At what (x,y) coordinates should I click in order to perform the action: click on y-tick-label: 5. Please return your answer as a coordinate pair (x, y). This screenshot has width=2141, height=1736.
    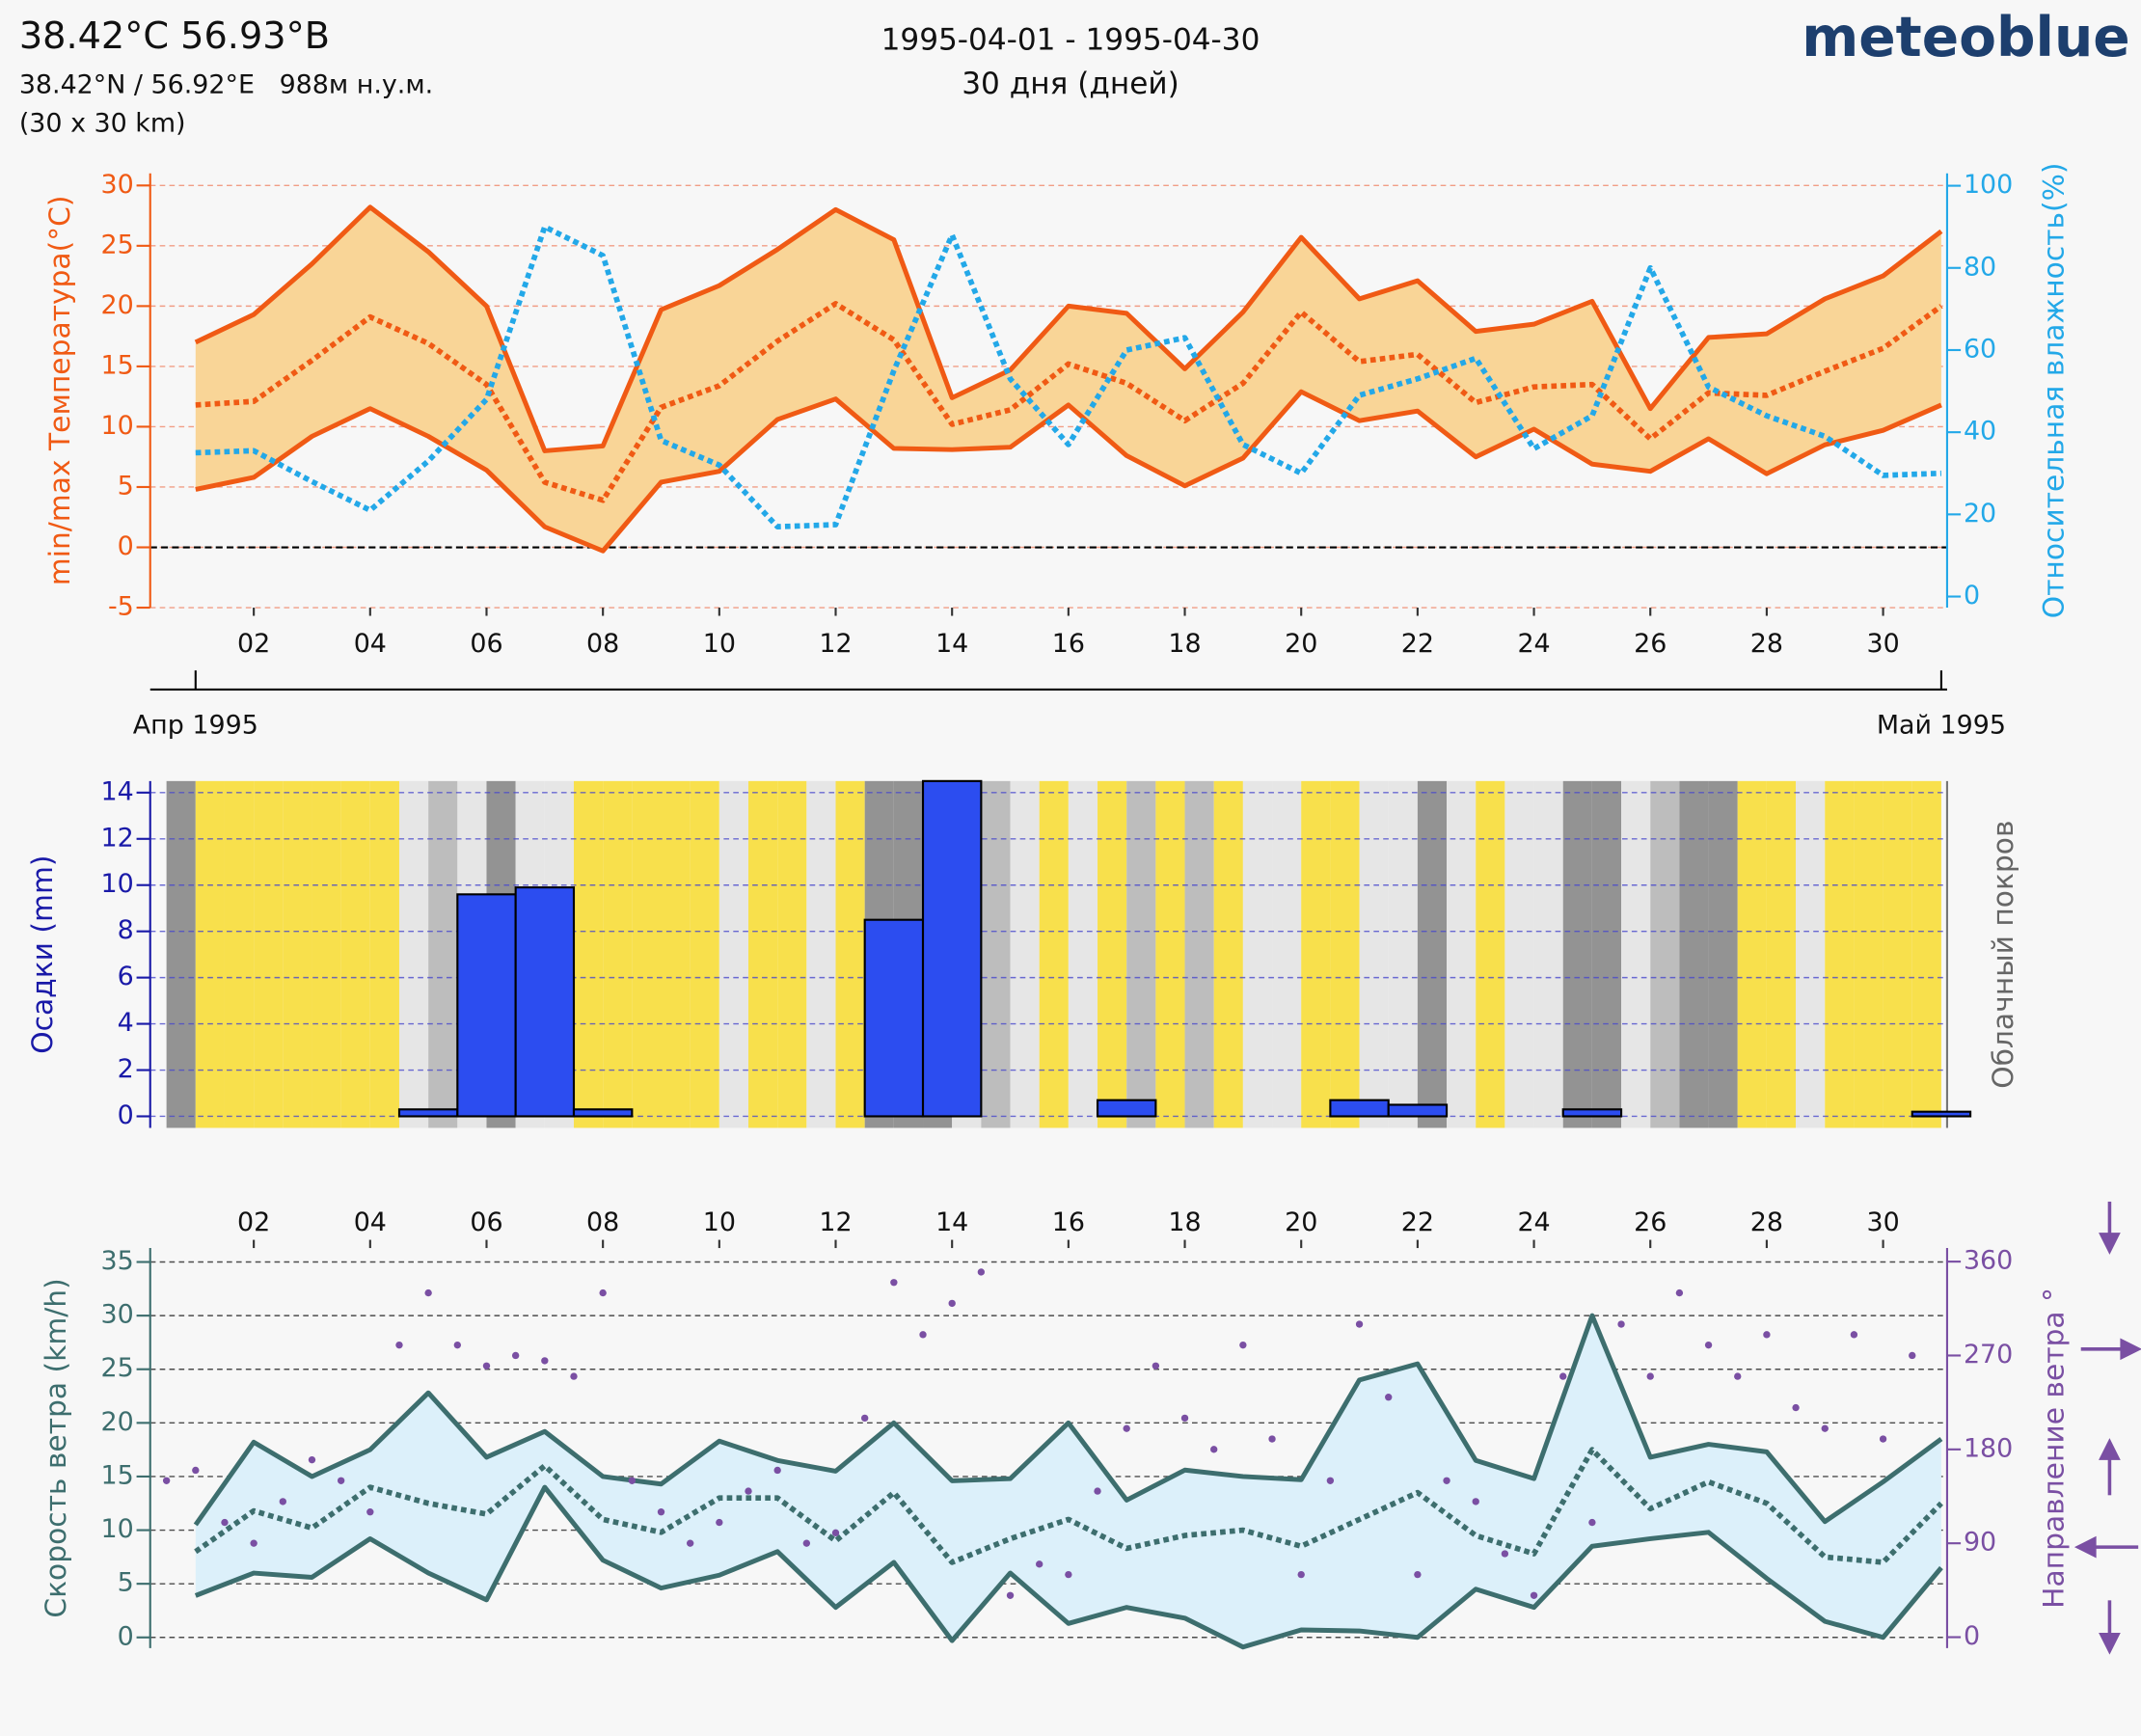
    Looking at the image, I should click on (126, 1583).